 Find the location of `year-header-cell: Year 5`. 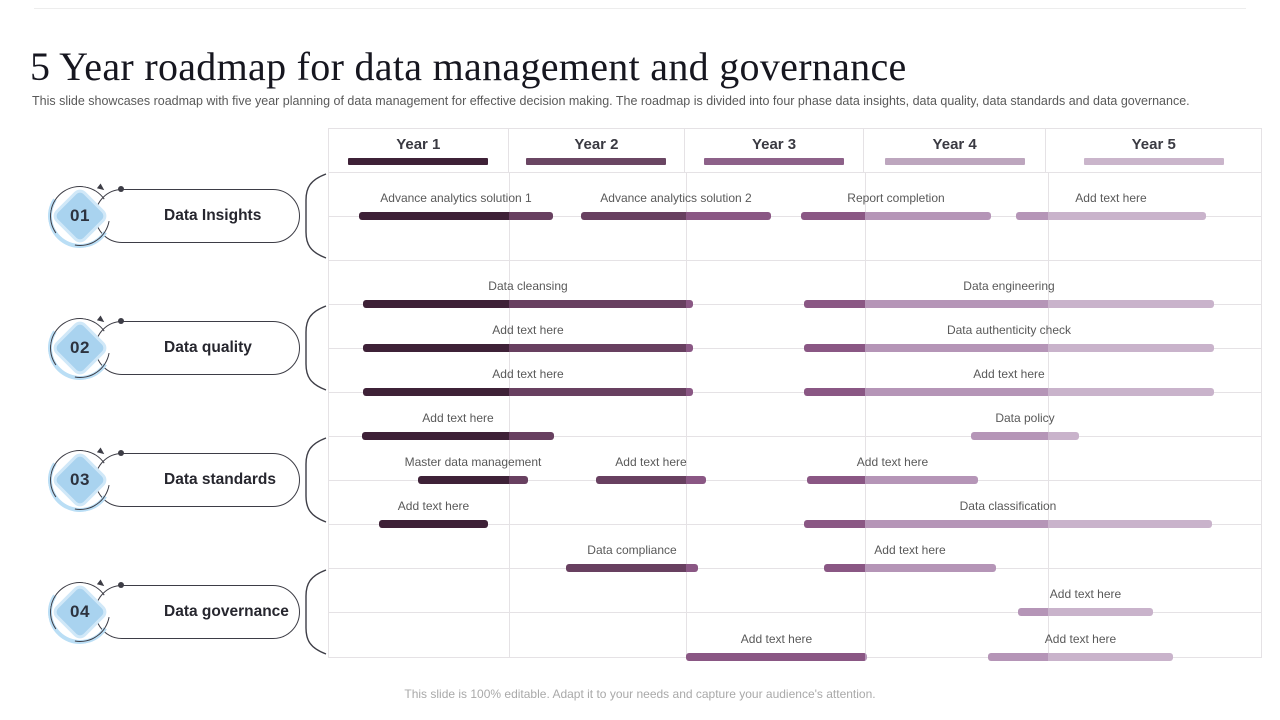

year-header-cell: Year 5 is located at coordinates (1153, 150).